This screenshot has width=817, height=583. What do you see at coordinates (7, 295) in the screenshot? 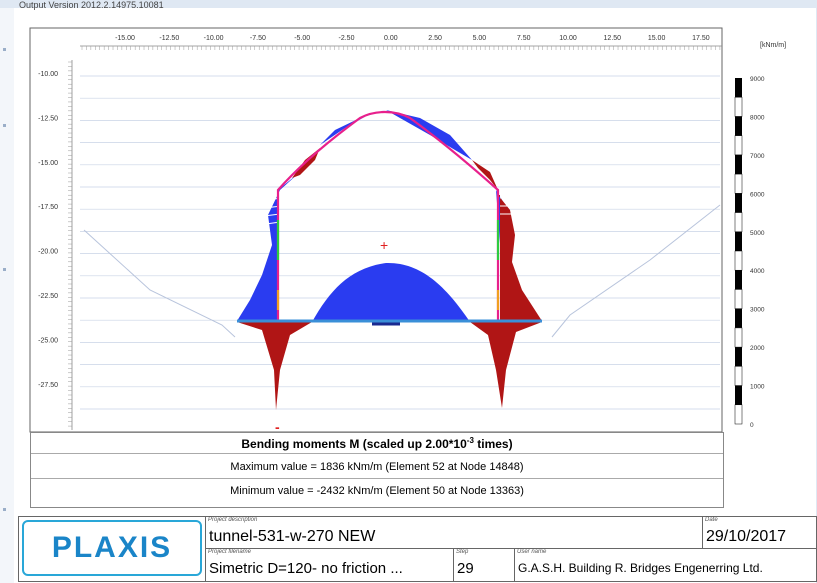
I see `left-toolbar-strip` at bounding box center [7, 295].